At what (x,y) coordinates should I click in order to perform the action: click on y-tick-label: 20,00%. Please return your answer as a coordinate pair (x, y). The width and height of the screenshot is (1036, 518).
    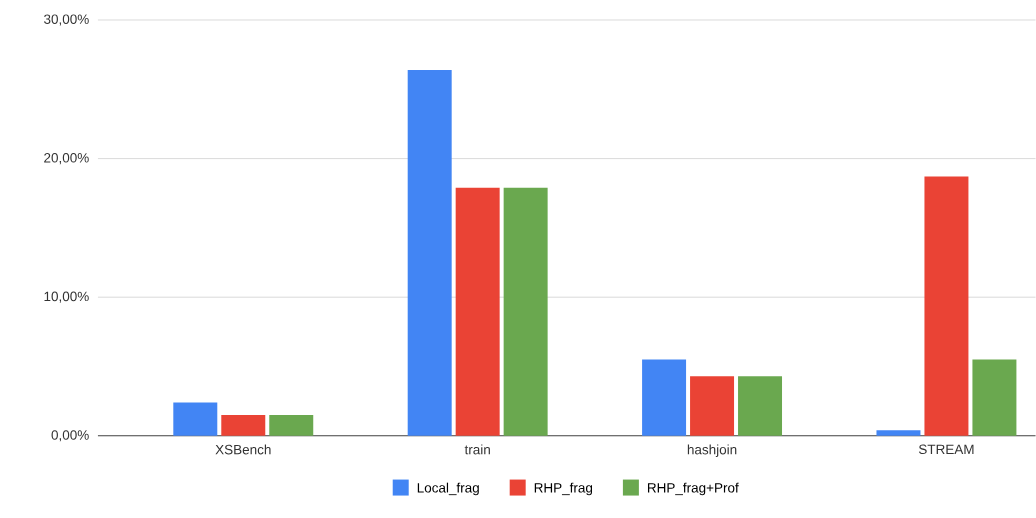
    Looking at the image, I should click on (66, 159).